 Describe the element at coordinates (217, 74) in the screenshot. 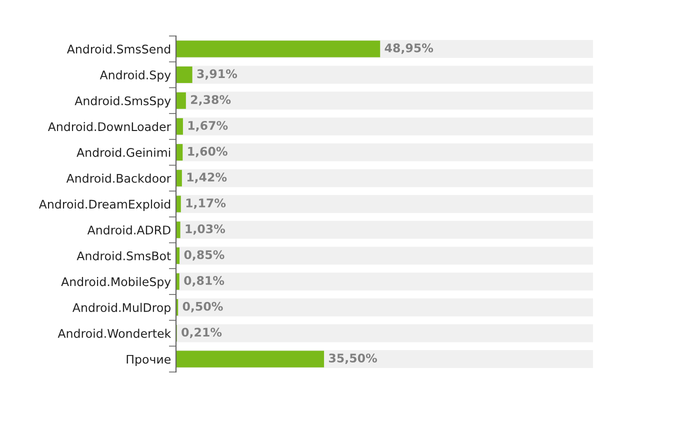

I see `data-label: 3,91%` at that location.